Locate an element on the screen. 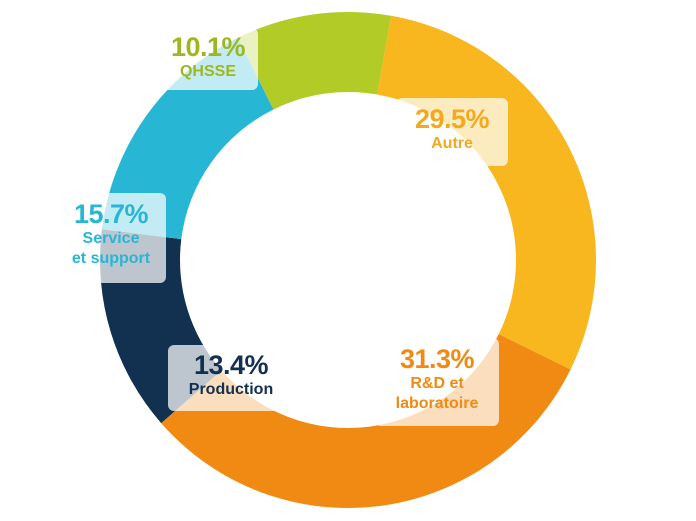  label-service-name-line2: et support is located at coordinates (111, 258).